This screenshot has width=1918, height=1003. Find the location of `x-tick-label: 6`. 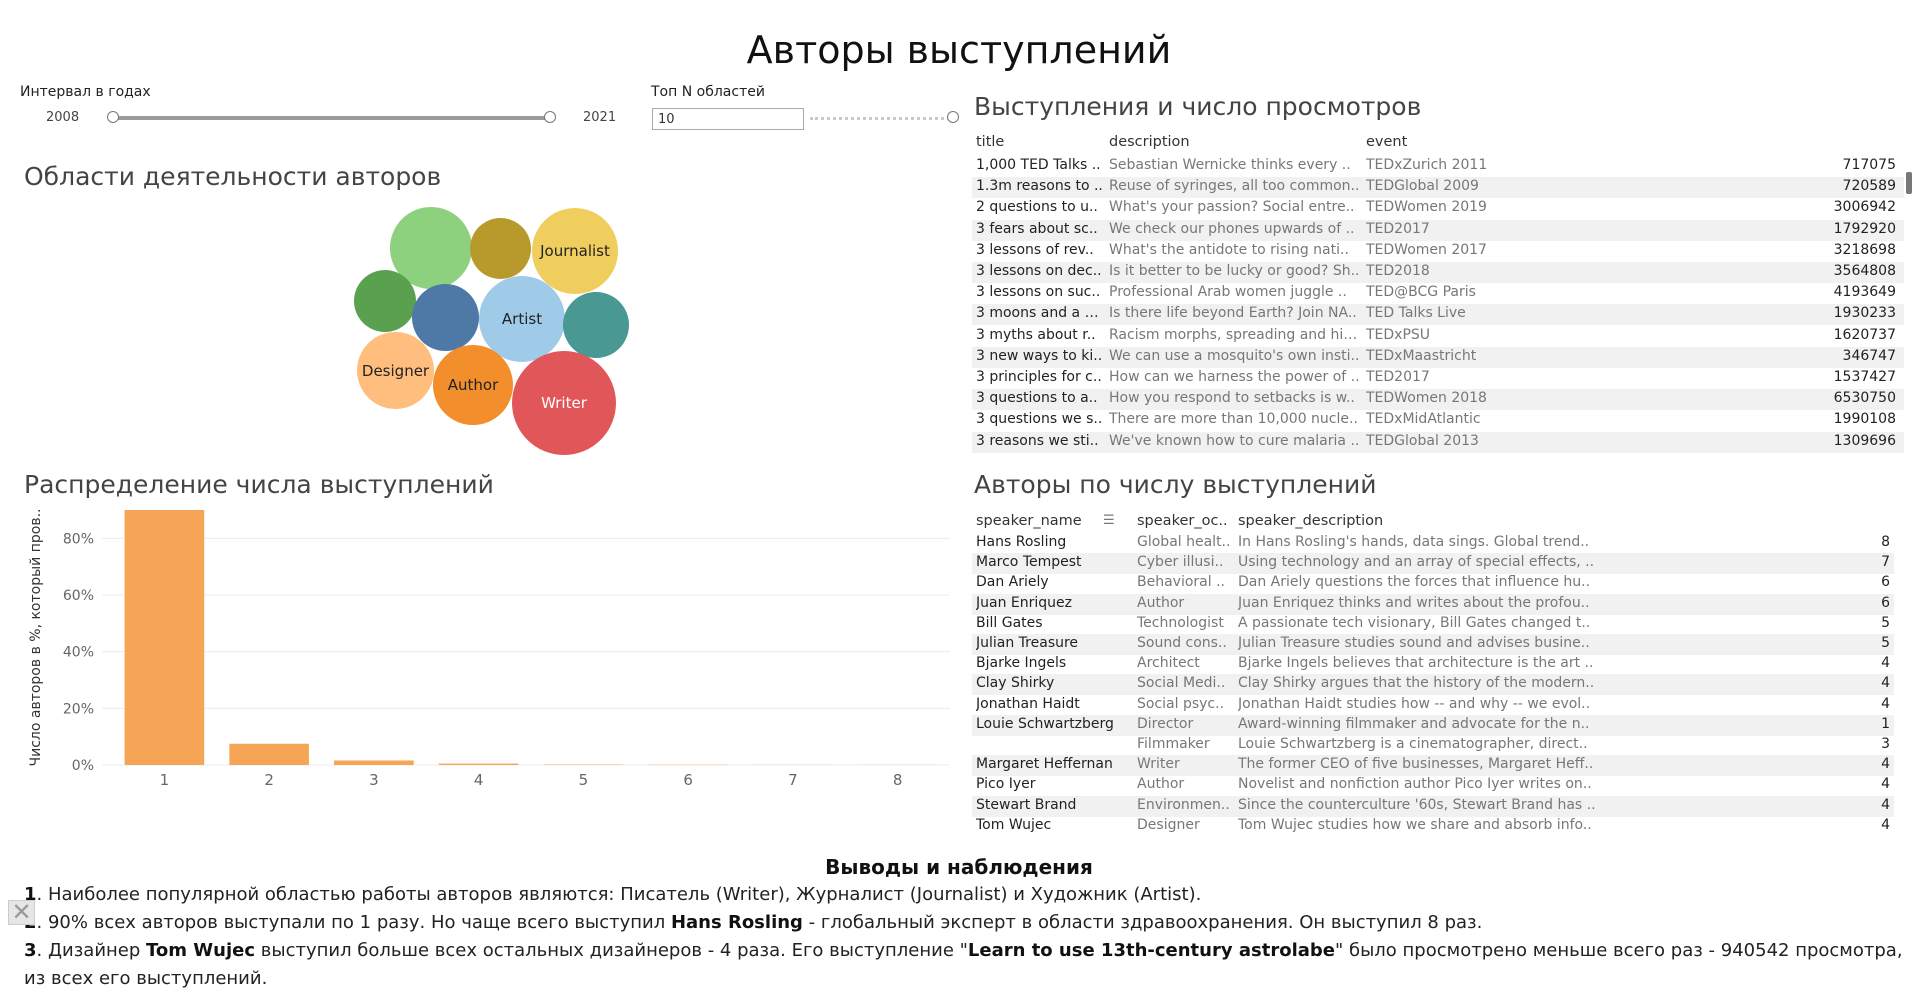

x-tick-label: 6 is located at coordinates (688, 780).